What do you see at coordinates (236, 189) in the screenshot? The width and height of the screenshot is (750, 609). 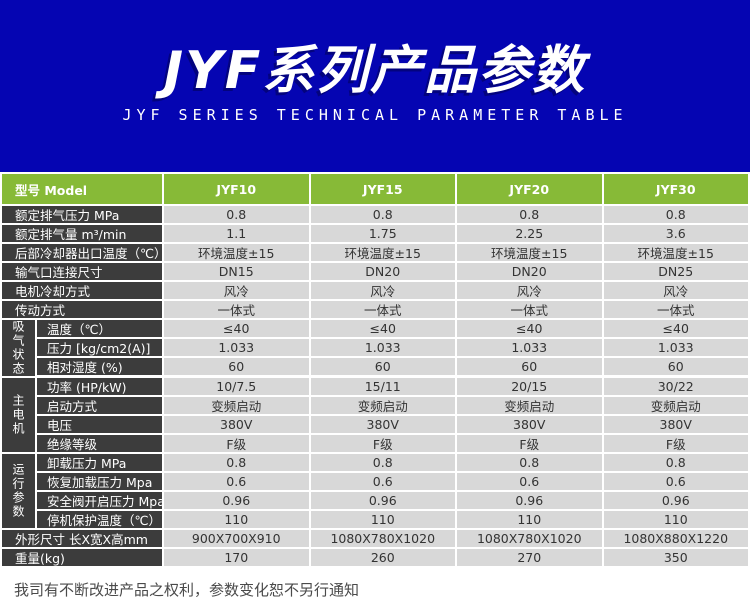 I see `header-model-col-1: JYF10` at bounding box center [236, 189].